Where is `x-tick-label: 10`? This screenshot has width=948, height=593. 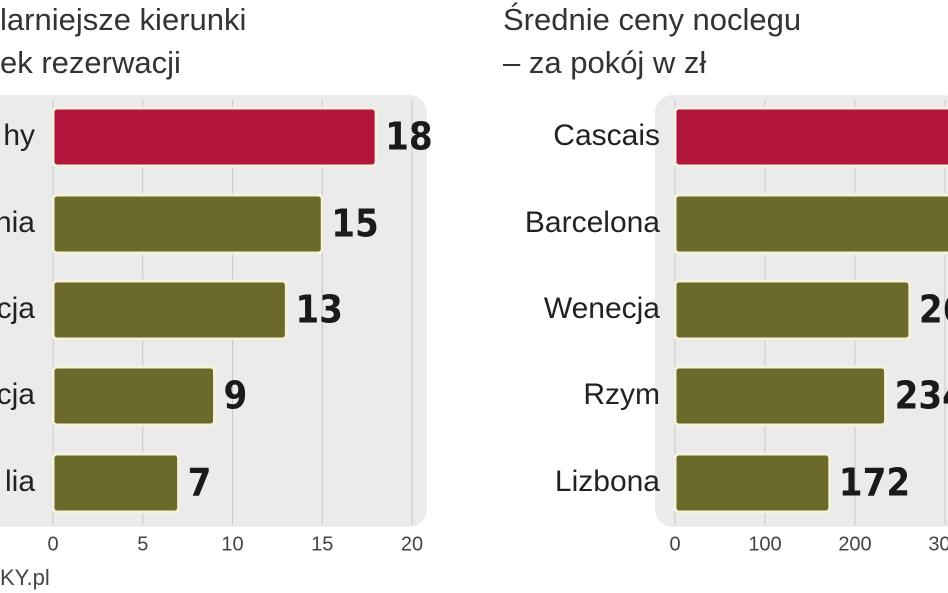 x-tick-label: 10 is located at coordinates (232, 544).